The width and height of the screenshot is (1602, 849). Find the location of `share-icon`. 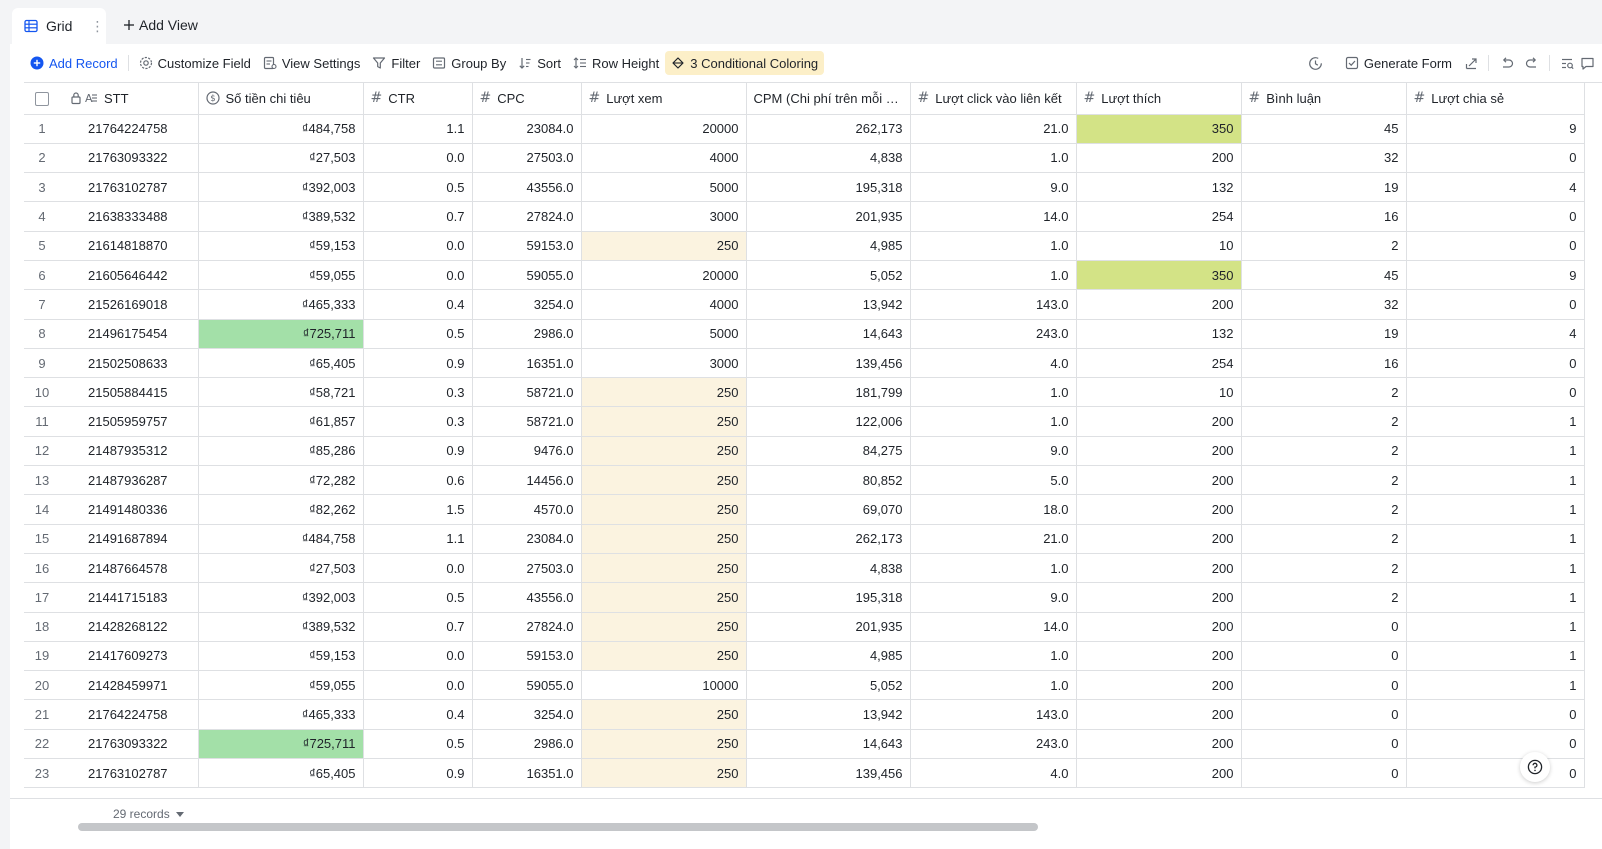

share-icon is located at coordinates (1471, 63).